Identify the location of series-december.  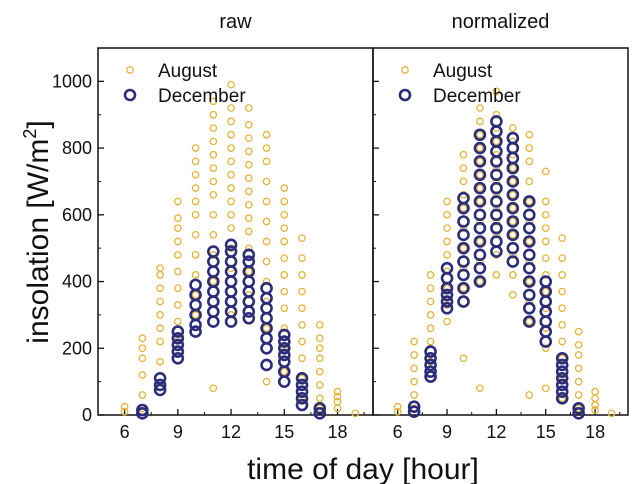
(231, 329).